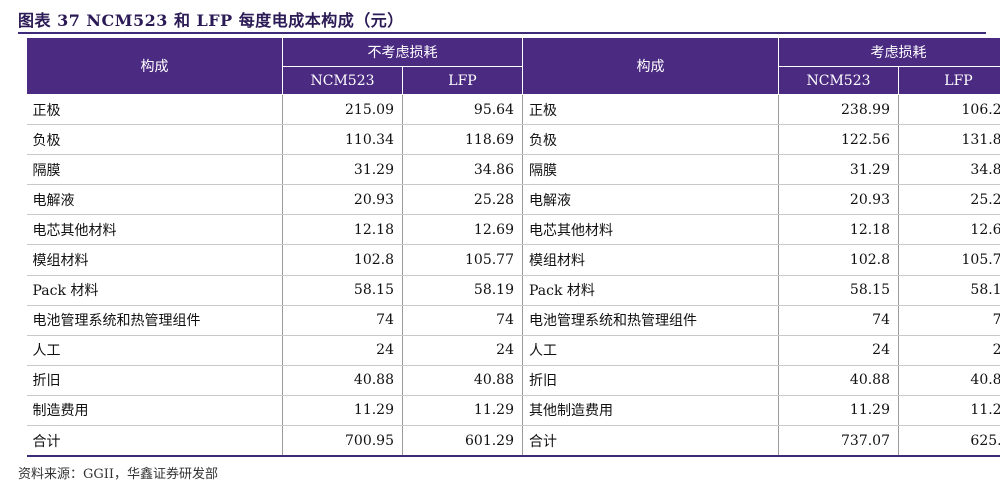 The height and width of the screenshot is (490, 1000). Describe the element at coordinates (949, 380) in the screenshot. I see `cell-right-lfp: 40.88` at that location.